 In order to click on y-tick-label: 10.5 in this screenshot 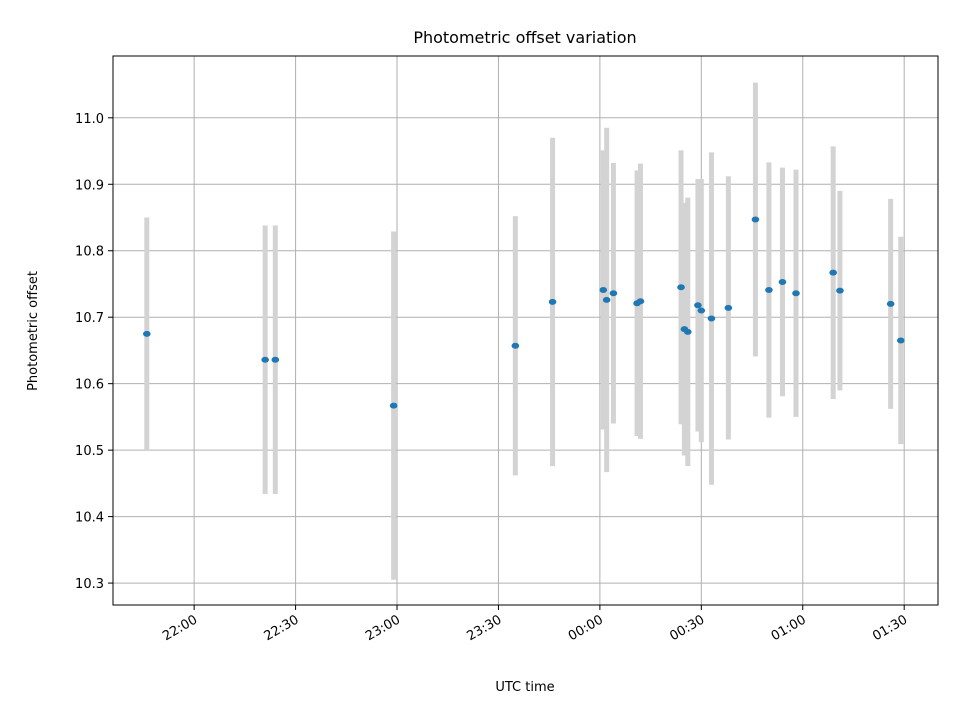, I will do `click(89, 451)`.